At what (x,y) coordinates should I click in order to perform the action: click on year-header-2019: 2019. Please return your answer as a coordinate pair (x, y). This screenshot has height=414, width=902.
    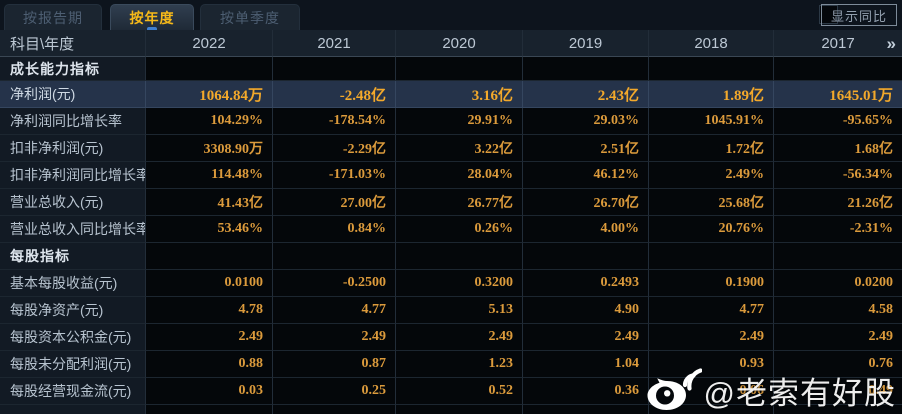
    Looking at the image, I should click on (585, 43).